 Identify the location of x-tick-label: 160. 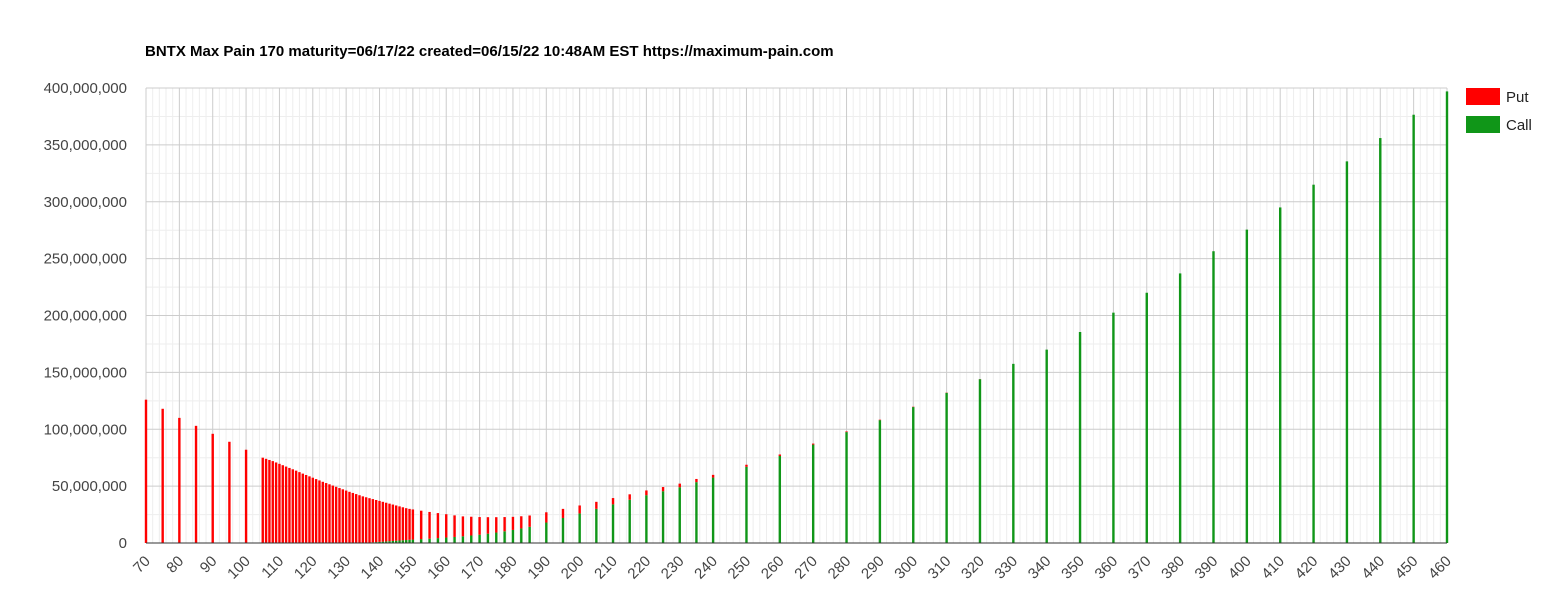
(439, 568).